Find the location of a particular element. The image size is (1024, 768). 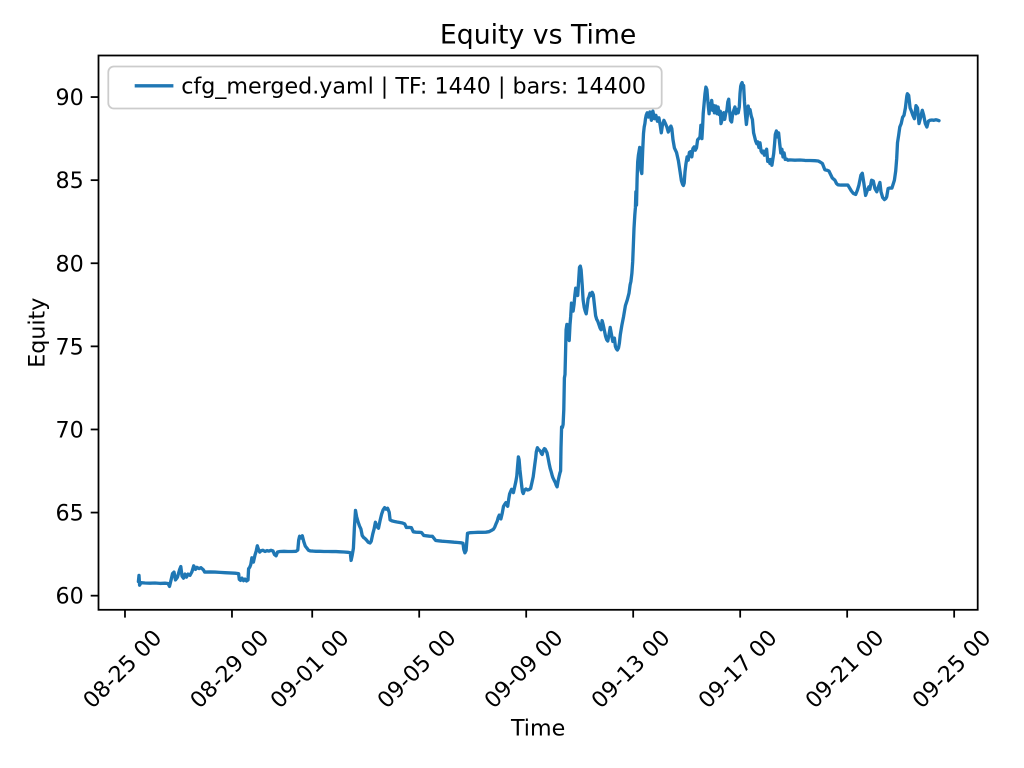

y-tick-label: 70 is located at coordinates (69, 430).